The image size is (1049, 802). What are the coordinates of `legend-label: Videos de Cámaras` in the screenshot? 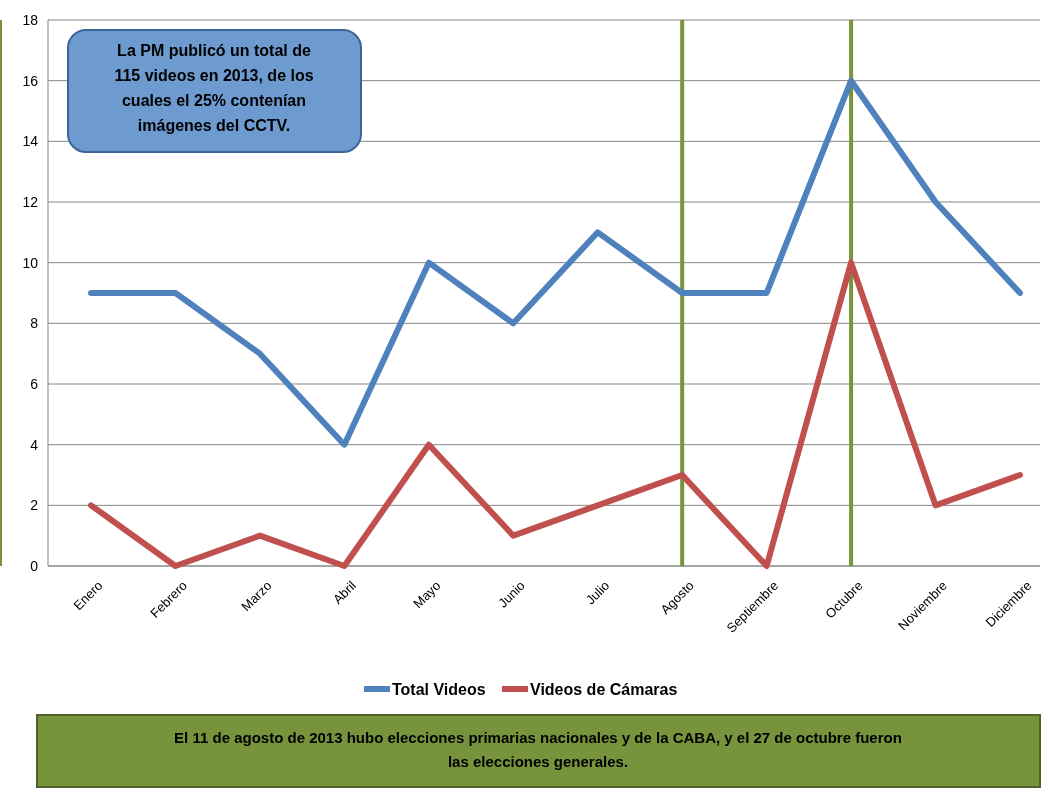 It's located at (604, 689).